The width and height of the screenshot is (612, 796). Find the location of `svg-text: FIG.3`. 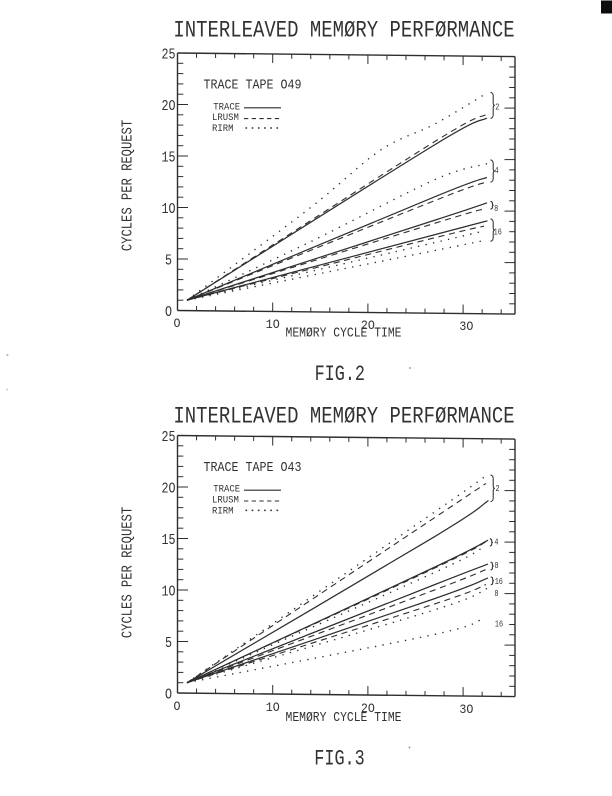

svg-text: FIG.3 is located at coordinates (339, 759).